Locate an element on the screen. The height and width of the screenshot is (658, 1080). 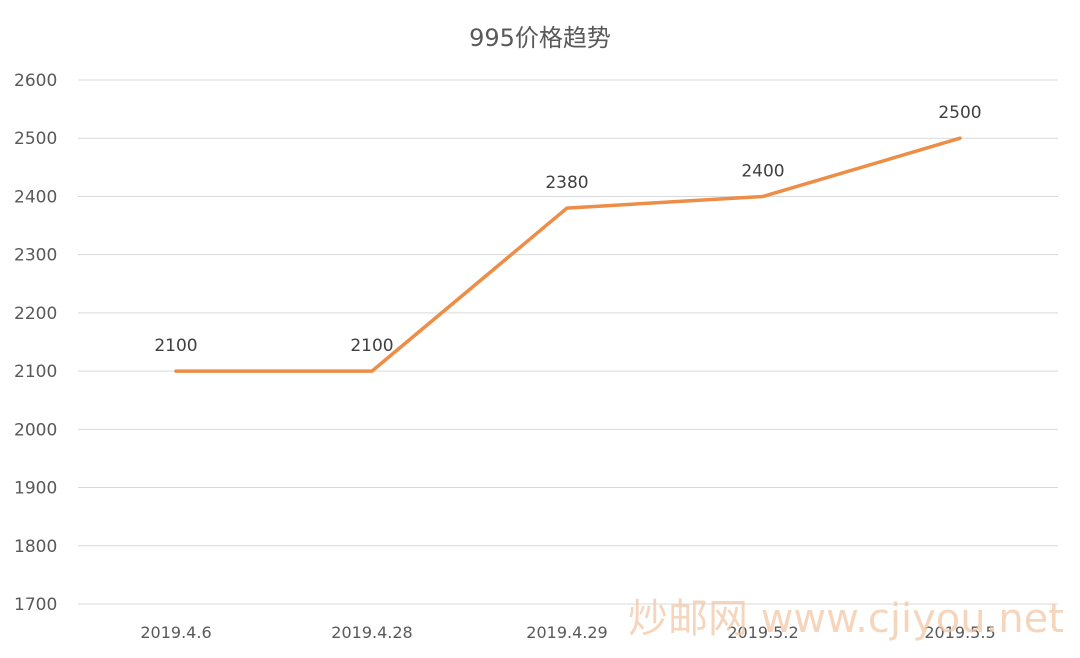
y-tick-label: 2600 is located at coordinates (35, 81).